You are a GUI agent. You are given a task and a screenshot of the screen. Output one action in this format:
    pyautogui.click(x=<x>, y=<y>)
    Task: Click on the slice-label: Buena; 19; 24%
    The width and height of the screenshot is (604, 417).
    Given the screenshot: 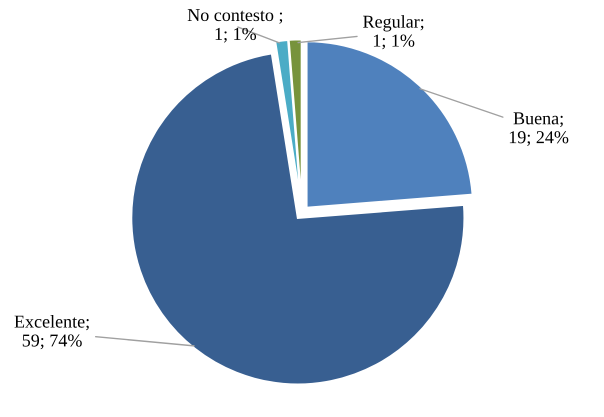 What is the action you would take?
    pyautogui.click(x=539, y=129)
    